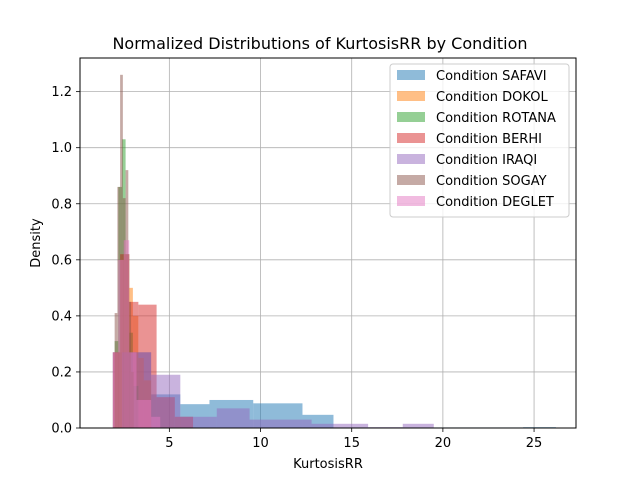 The width and height of the screenshot is (640, 484). I want to click on y-axis-ticks: 0.0 0.2 0.4 0.6 0.8 1.0 1.2, so click(65, 261).